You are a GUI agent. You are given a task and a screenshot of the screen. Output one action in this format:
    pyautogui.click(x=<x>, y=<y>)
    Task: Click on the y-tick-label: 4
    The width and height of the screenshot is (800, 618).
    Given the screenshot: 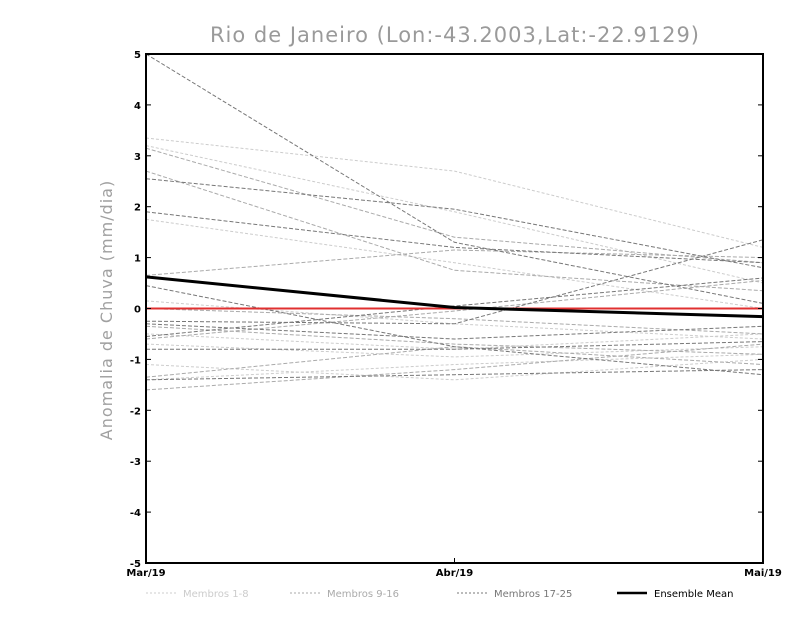 What is the action you would take?
    pyautogui.click(x=137, y=106)
    